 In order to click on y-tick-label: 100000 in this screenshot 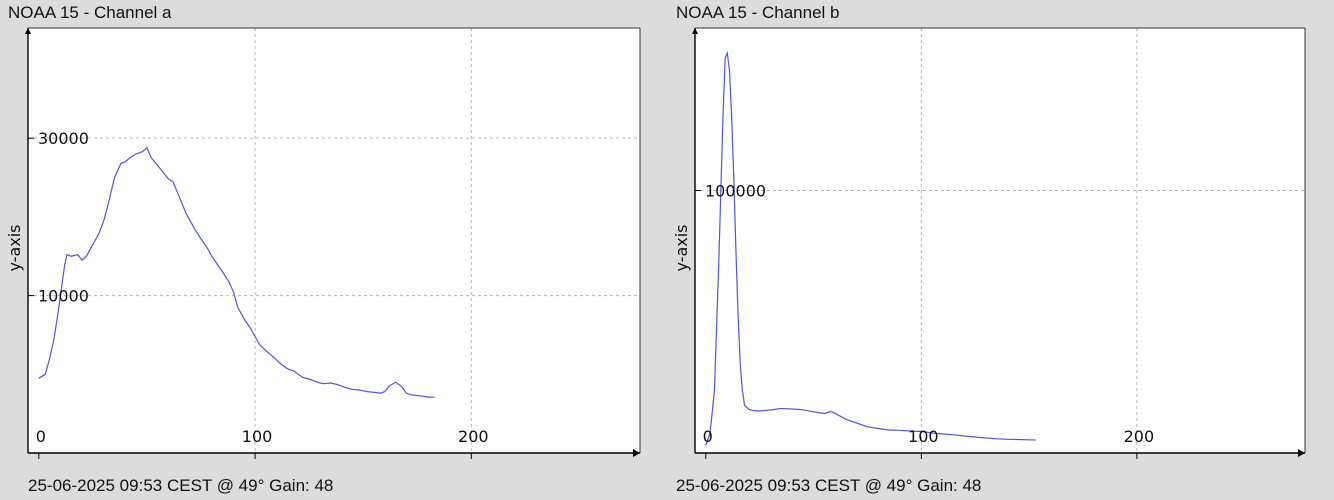, I will do `click(735, 191)`.